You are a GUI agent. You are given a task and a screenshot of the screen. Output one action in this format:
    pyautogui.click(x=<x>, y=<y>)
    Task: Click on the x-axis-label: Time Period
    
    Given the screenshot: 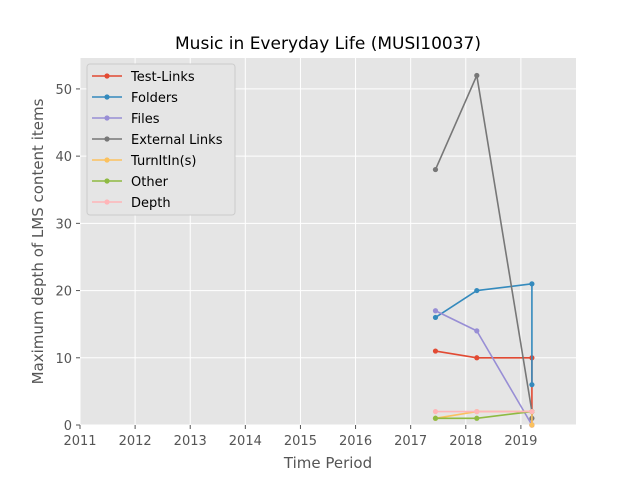 What is the action you would take?
    pyautogui.click(x=327, y=463)
    